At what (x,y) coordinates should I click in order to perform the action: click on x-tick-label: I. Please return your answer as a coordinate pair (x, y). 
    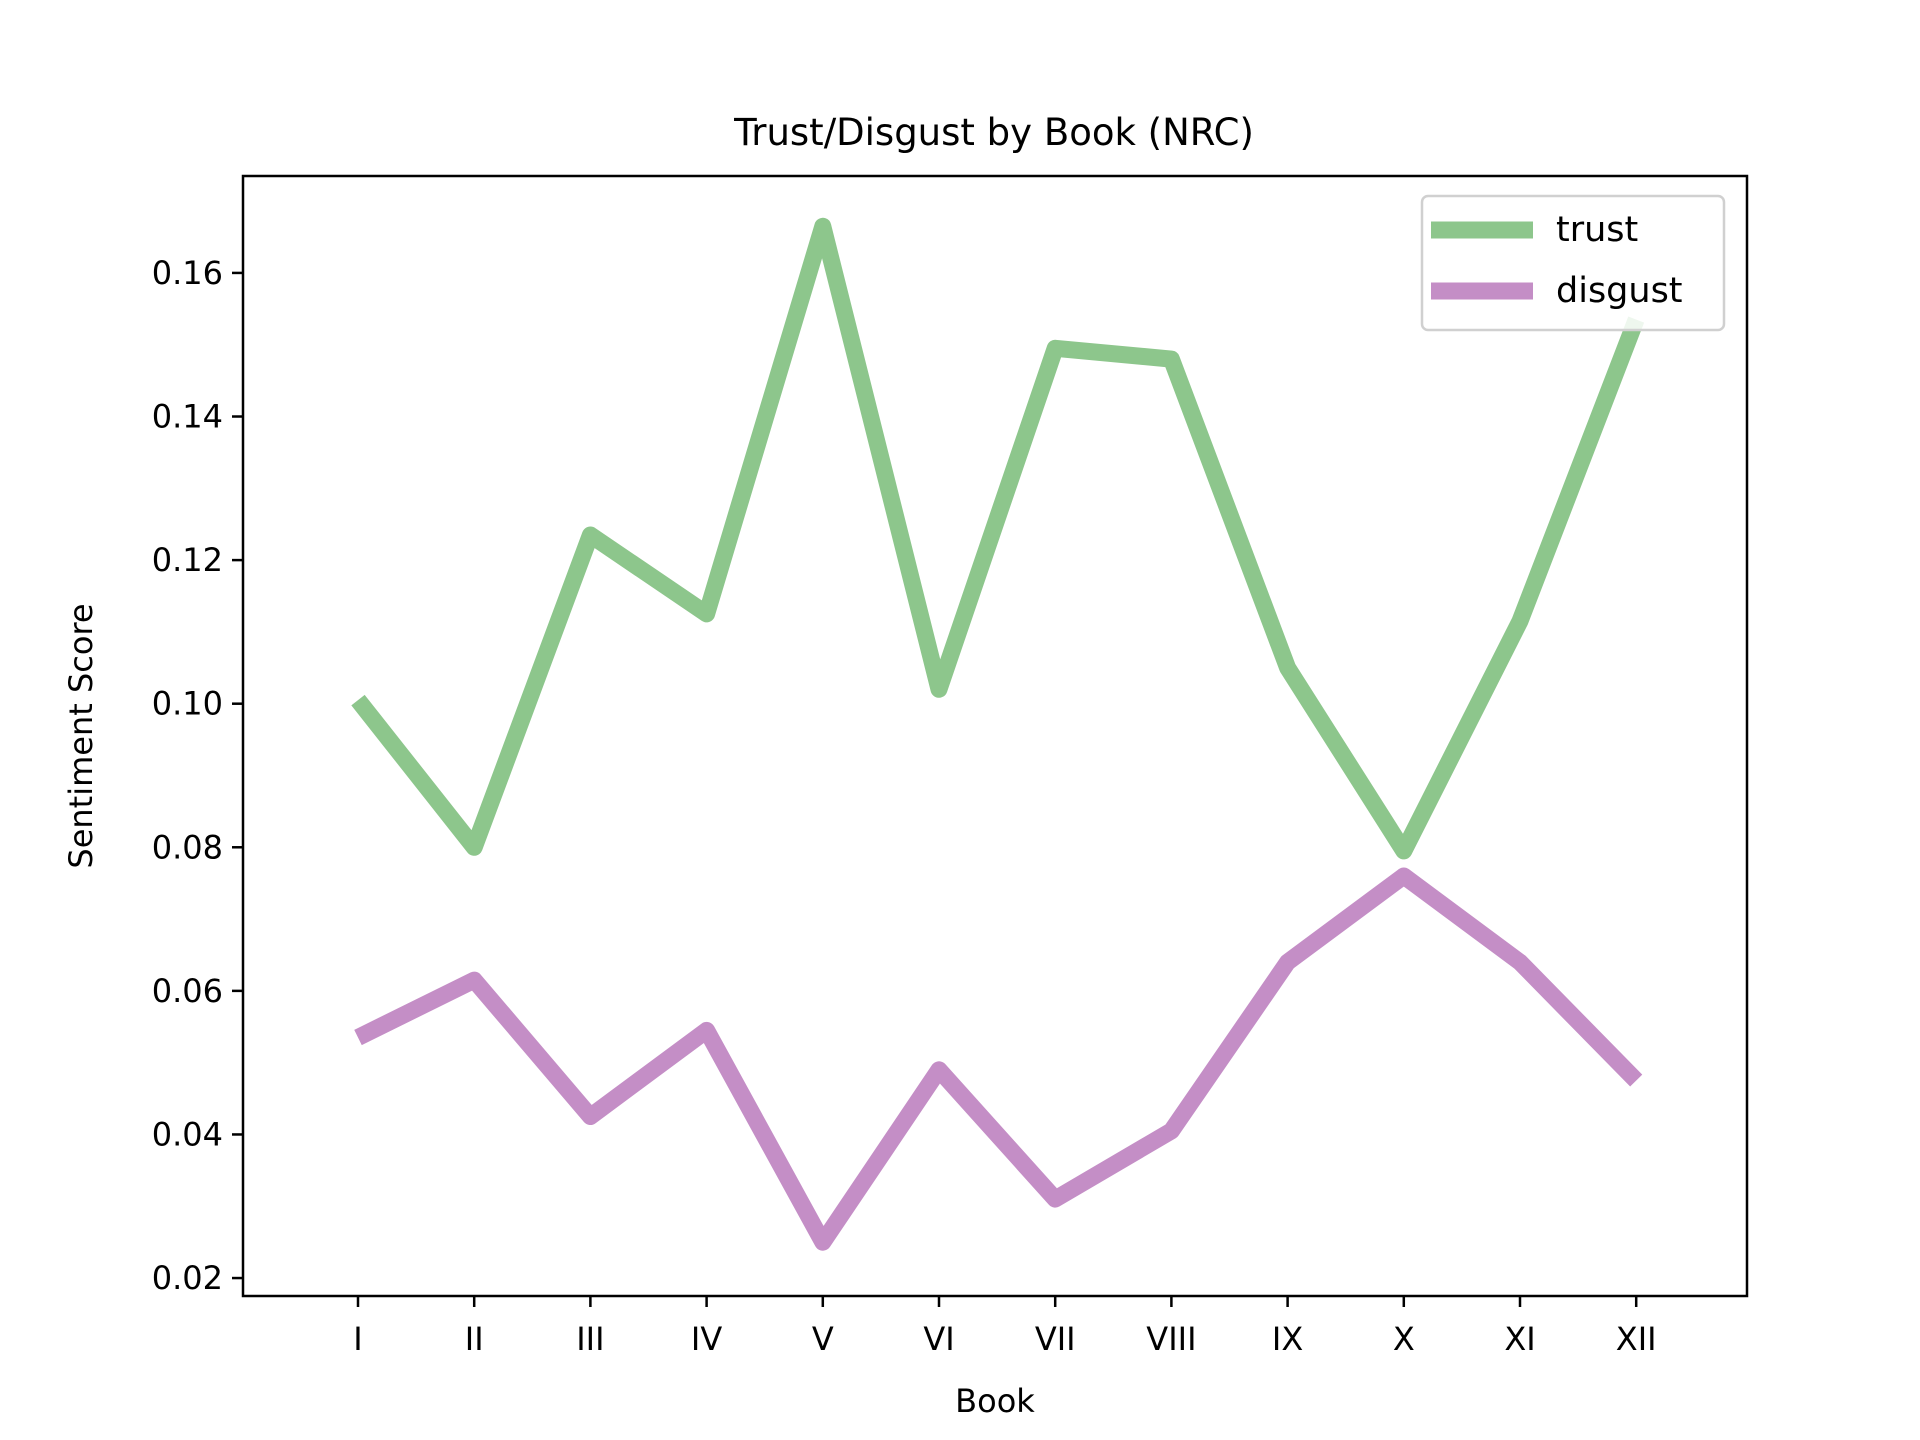
    Looking at the image, I should click on (357, 1339).